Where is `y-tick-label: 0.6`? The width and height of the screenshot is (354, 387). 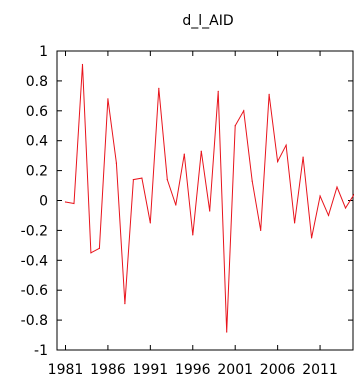 y-tick-label: 0.6 is located at coordinates (37, 112).